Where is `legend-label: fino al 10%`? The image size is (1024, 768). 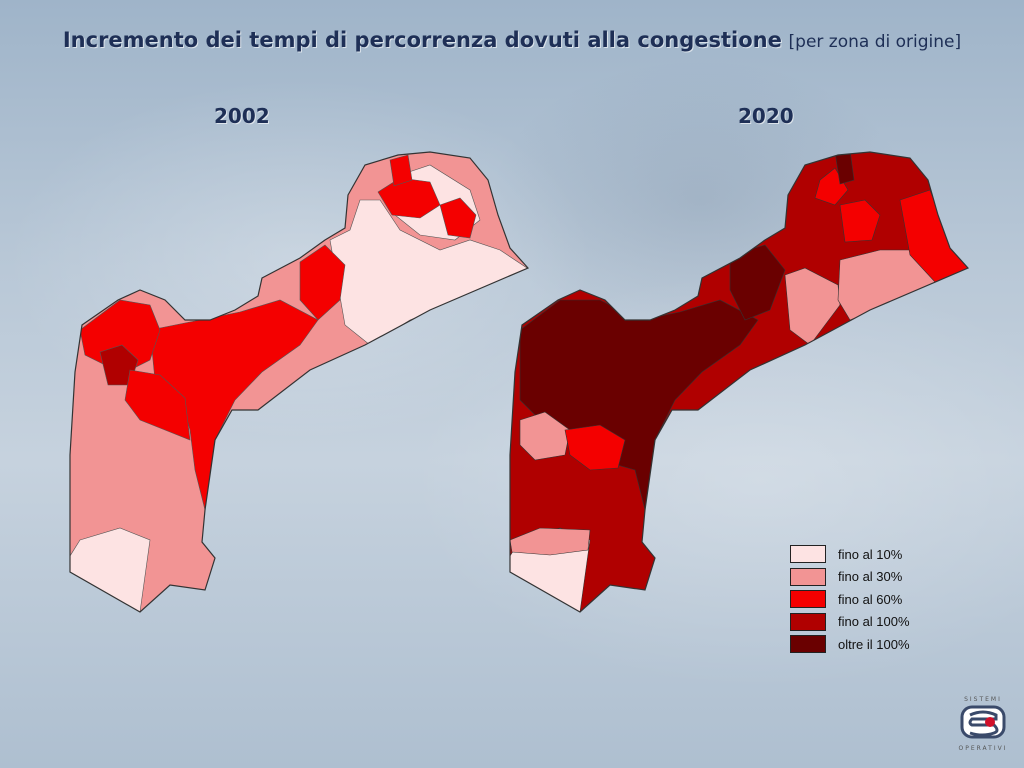 legend-label: fino al 10% is located at coordinates (870, 554).